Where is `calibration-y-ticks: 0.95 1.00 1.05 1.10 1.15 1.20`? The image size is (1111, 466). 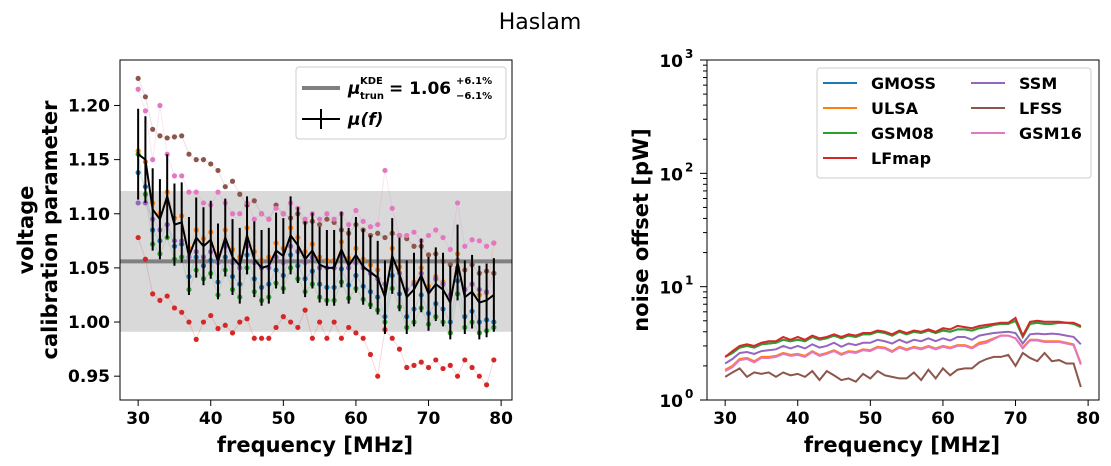 calibration-y-ticks: 0.95 1.00 1.05 1.10 1.15 1.20 is located at coordinates (94, 241).